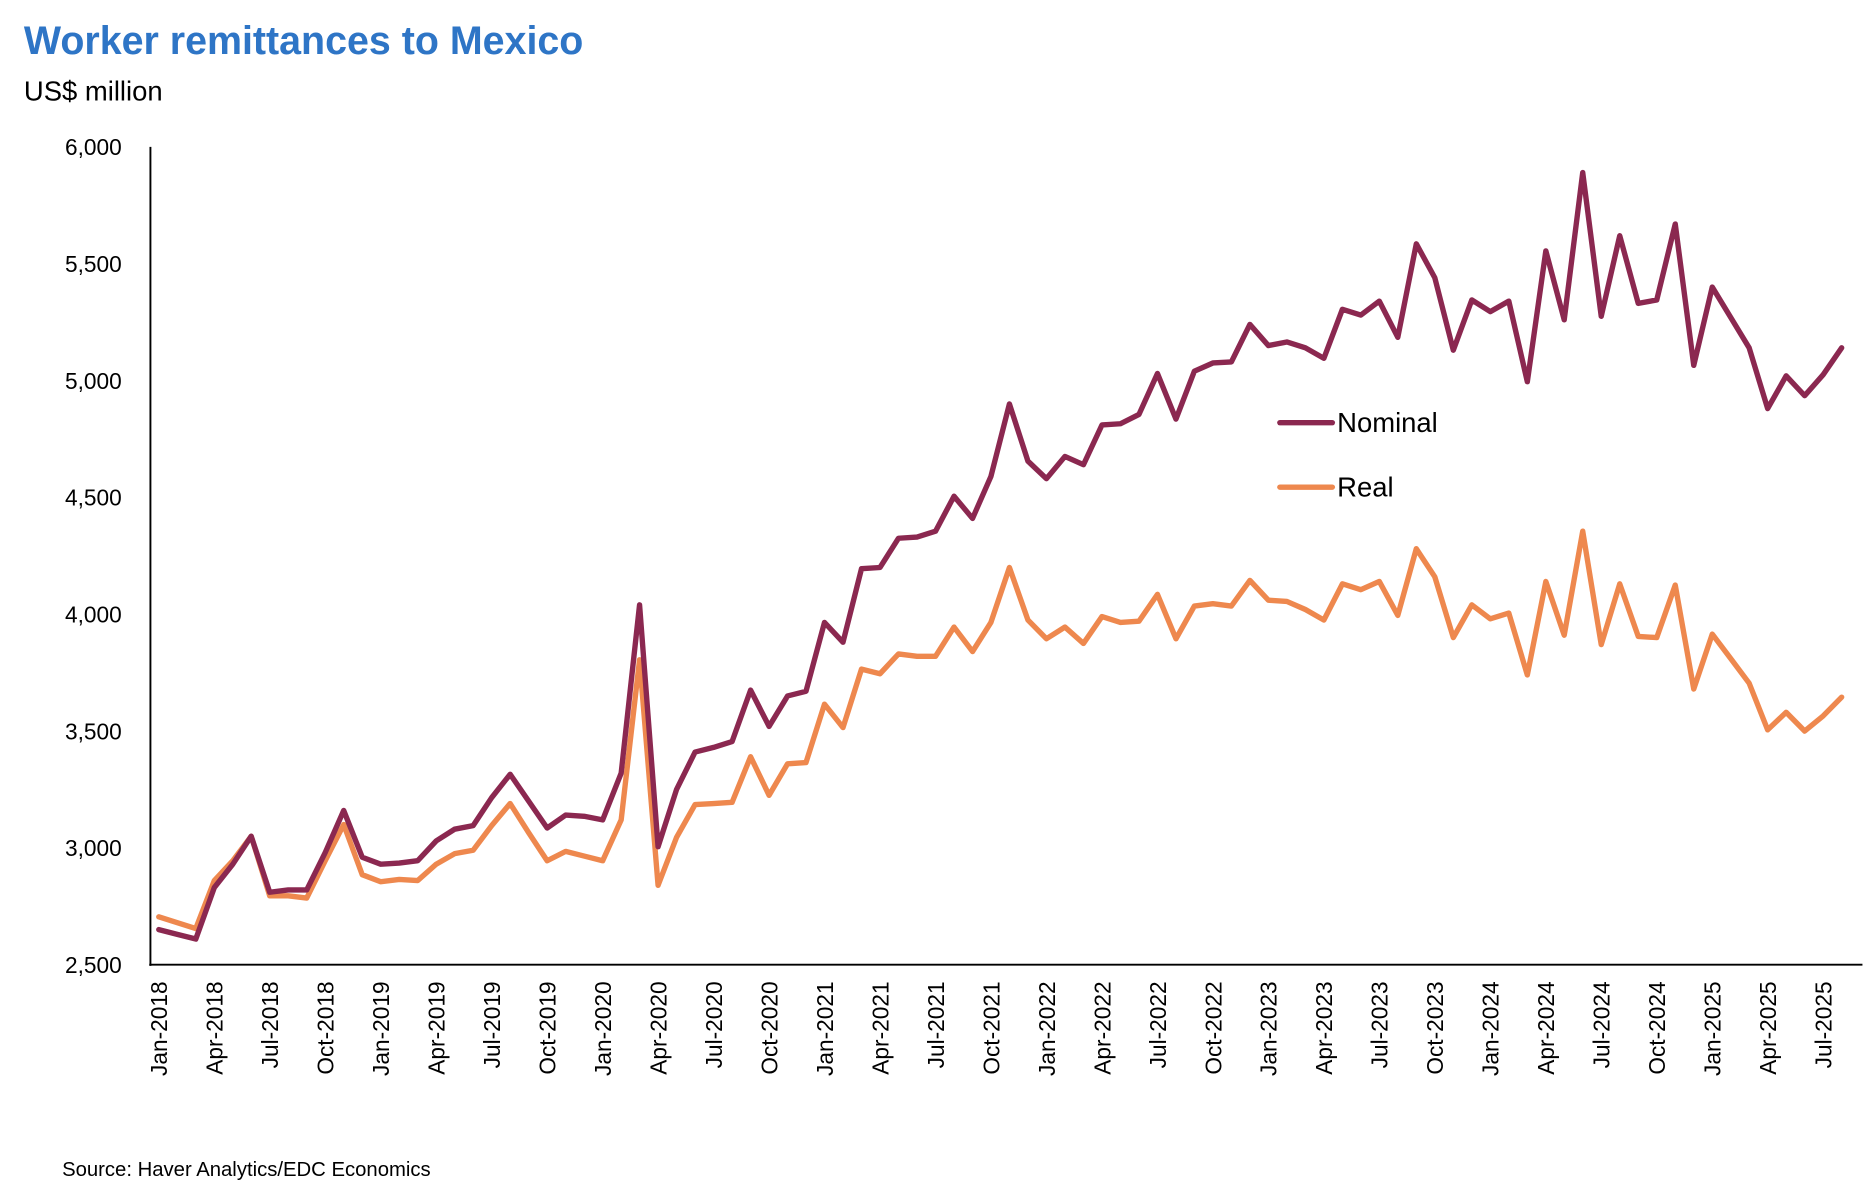 The width and height of the screenshot is (1872, 1188). What do you see at coordinates (1269, 1028) in the screenshot?
I see `x-tick-label: Jan-2023` at bounding box center [1269, 1028].